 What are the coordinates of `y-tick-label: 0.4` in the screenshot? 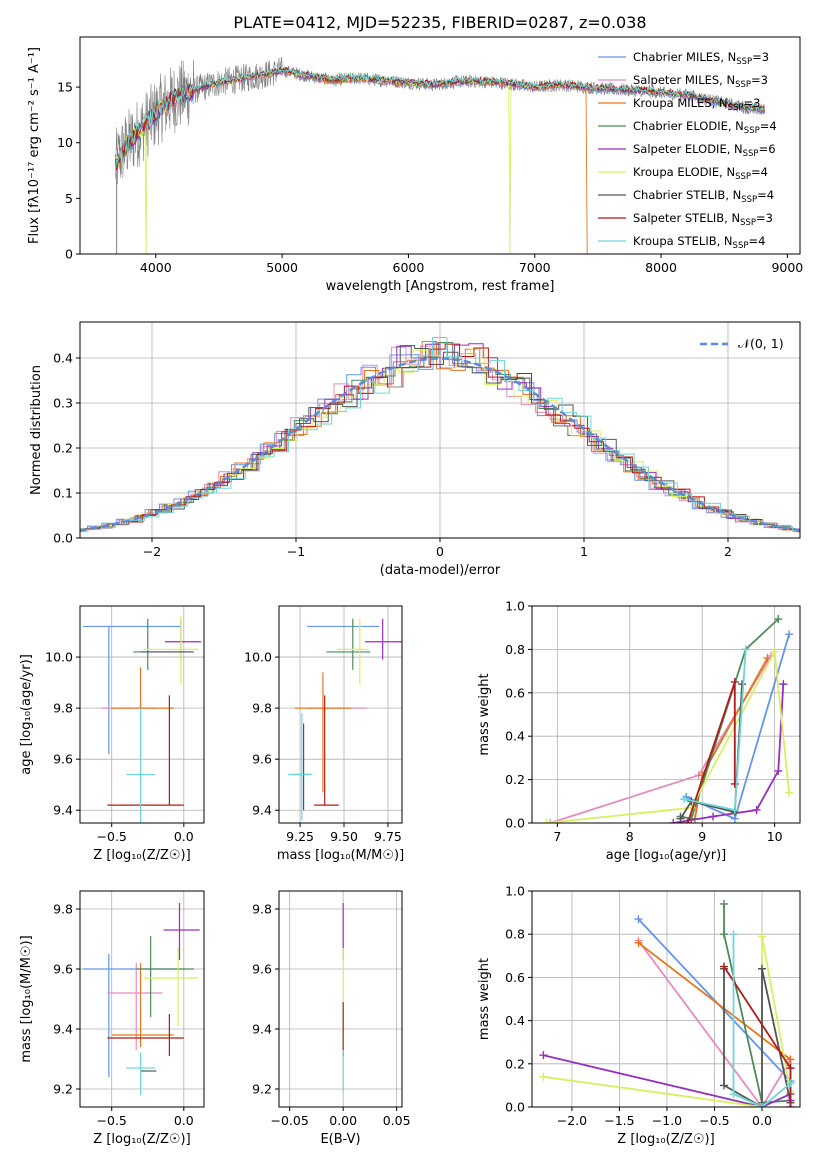 It's located at (515, 736).